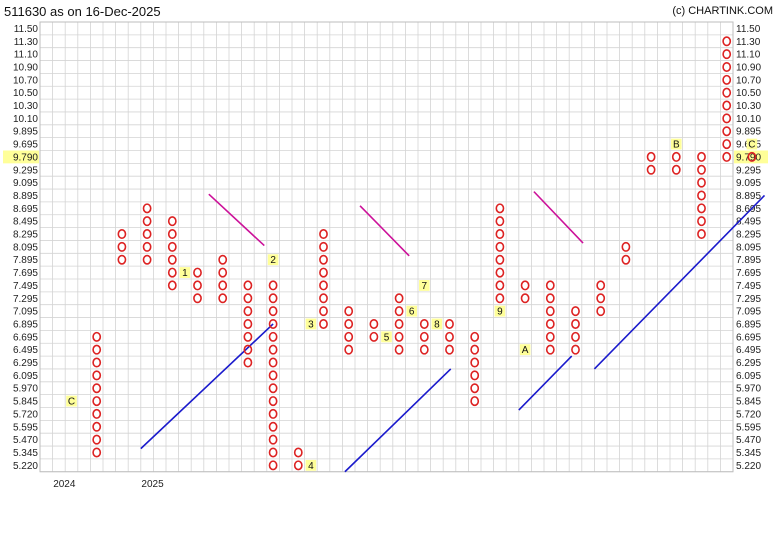 This screenshot has width=778, height=540. Describe the element at coordinates (26, 42) in the screenshot. I see `y-tick-label-left: 11.30` at that location.